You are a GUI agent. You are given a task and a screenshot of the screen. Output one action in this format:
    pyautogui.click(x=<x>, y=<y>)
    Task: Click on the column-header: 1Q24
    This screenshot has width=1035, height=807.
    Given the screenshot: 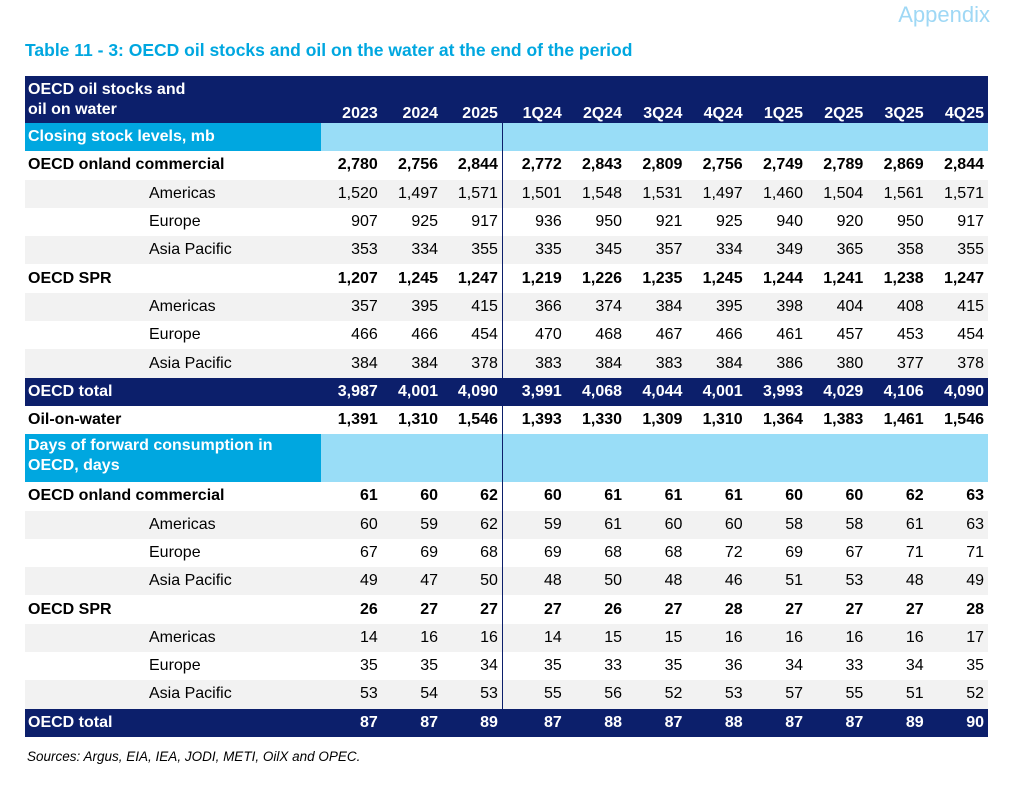 What is the action you would take?
    pyautogui.click(x=533, y=99)
    